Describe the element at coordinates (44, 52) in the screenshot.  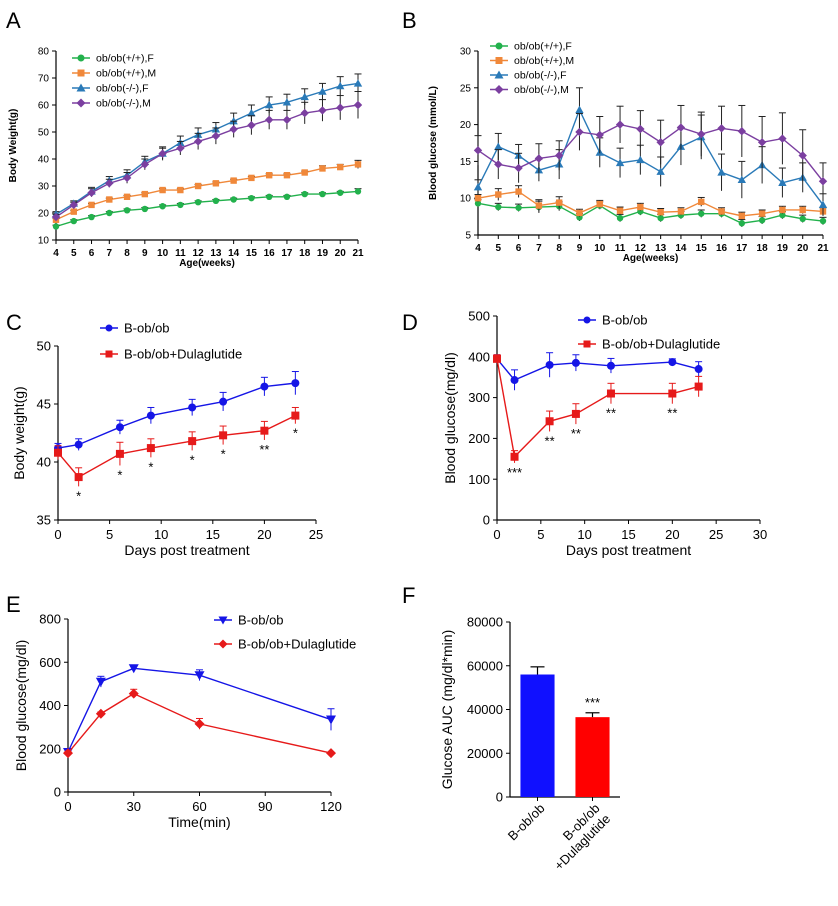
I see `y-tick-label: 80` at that location.